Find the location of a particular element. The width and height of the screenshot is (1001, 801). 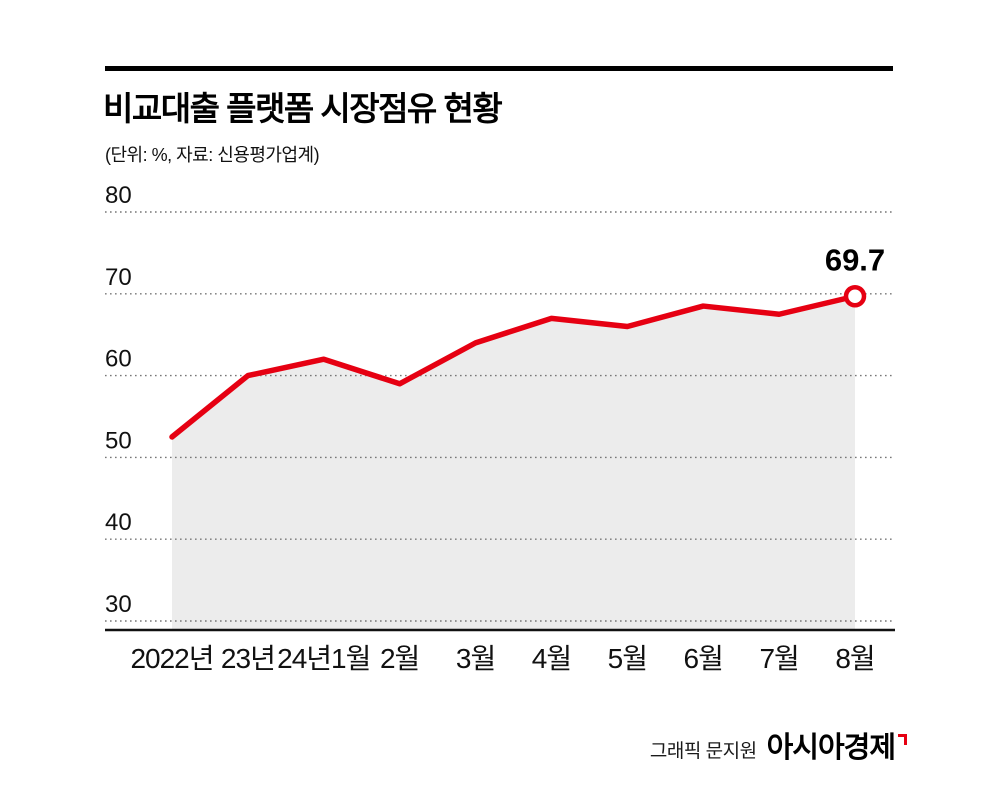

last-value-label: 69.7 is located at coordinates (855, 259).